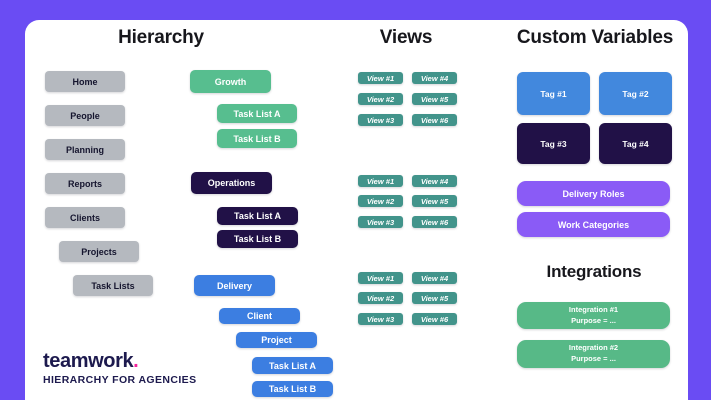 This screenshot has width=711, height=400. What do you see at coordinates (85, 183) in the screenshot?
I see `nav-item-reports: Reports` at bounding box center [85, 183].